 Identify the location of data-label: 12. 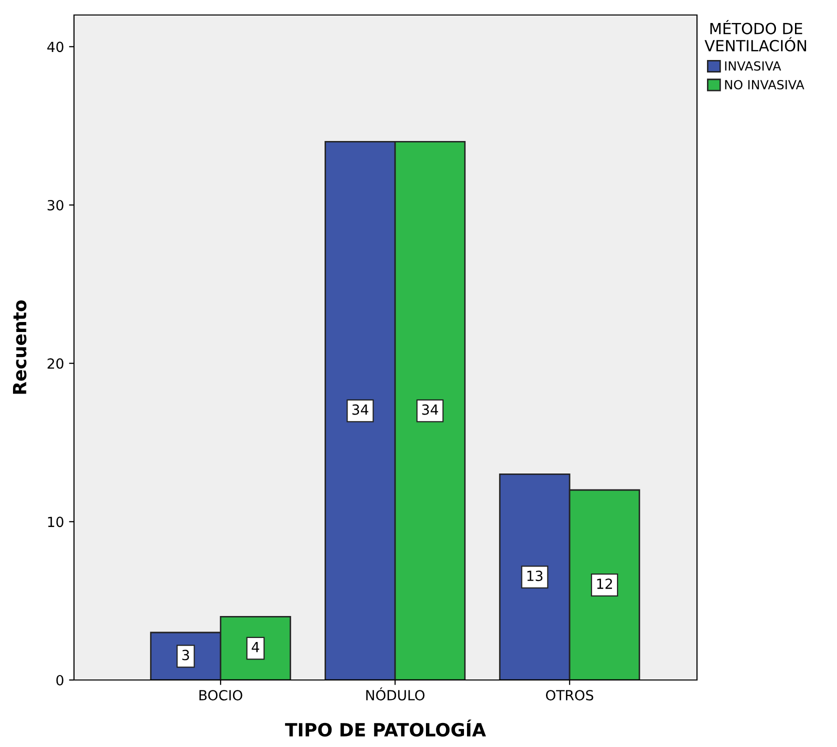
(604, 583).